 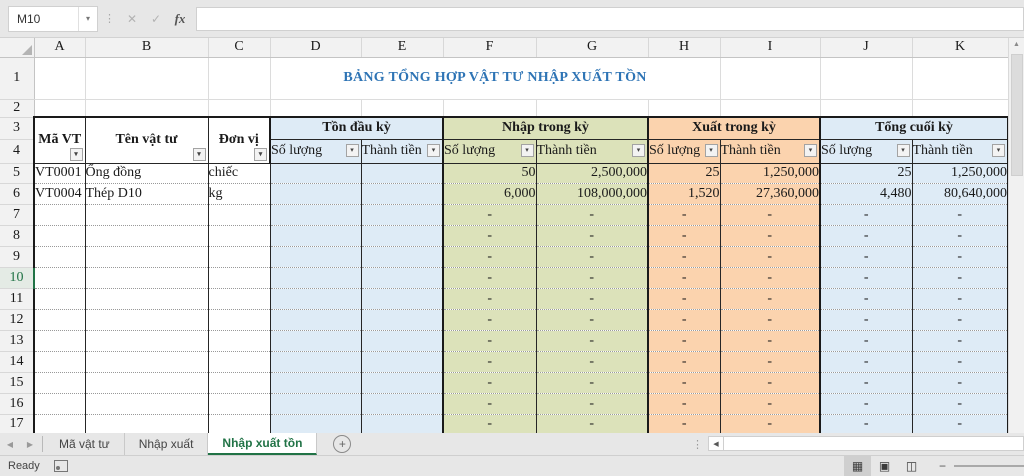 What do you see at coordinates (770, 151) in the screenshot?
I see `subheader-amount-2: Thành tiền ▾` at bounding box center [770, 151].